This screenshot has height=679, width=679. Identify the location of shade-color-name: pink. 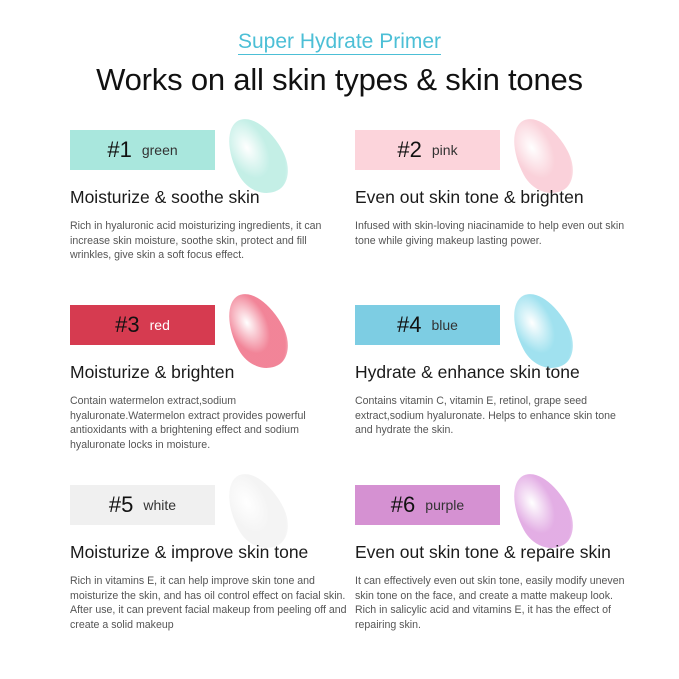
(444, 150).